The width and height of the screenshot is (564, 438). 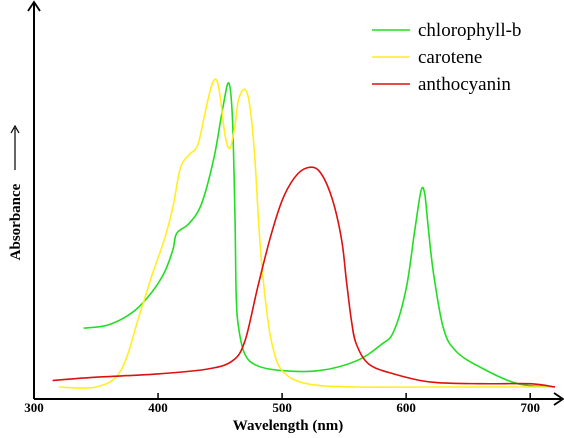 What do you see at coordinates (530, 407) in the screenshot?
I see `x-tick-label: 700` at bounding box center [530, 407].